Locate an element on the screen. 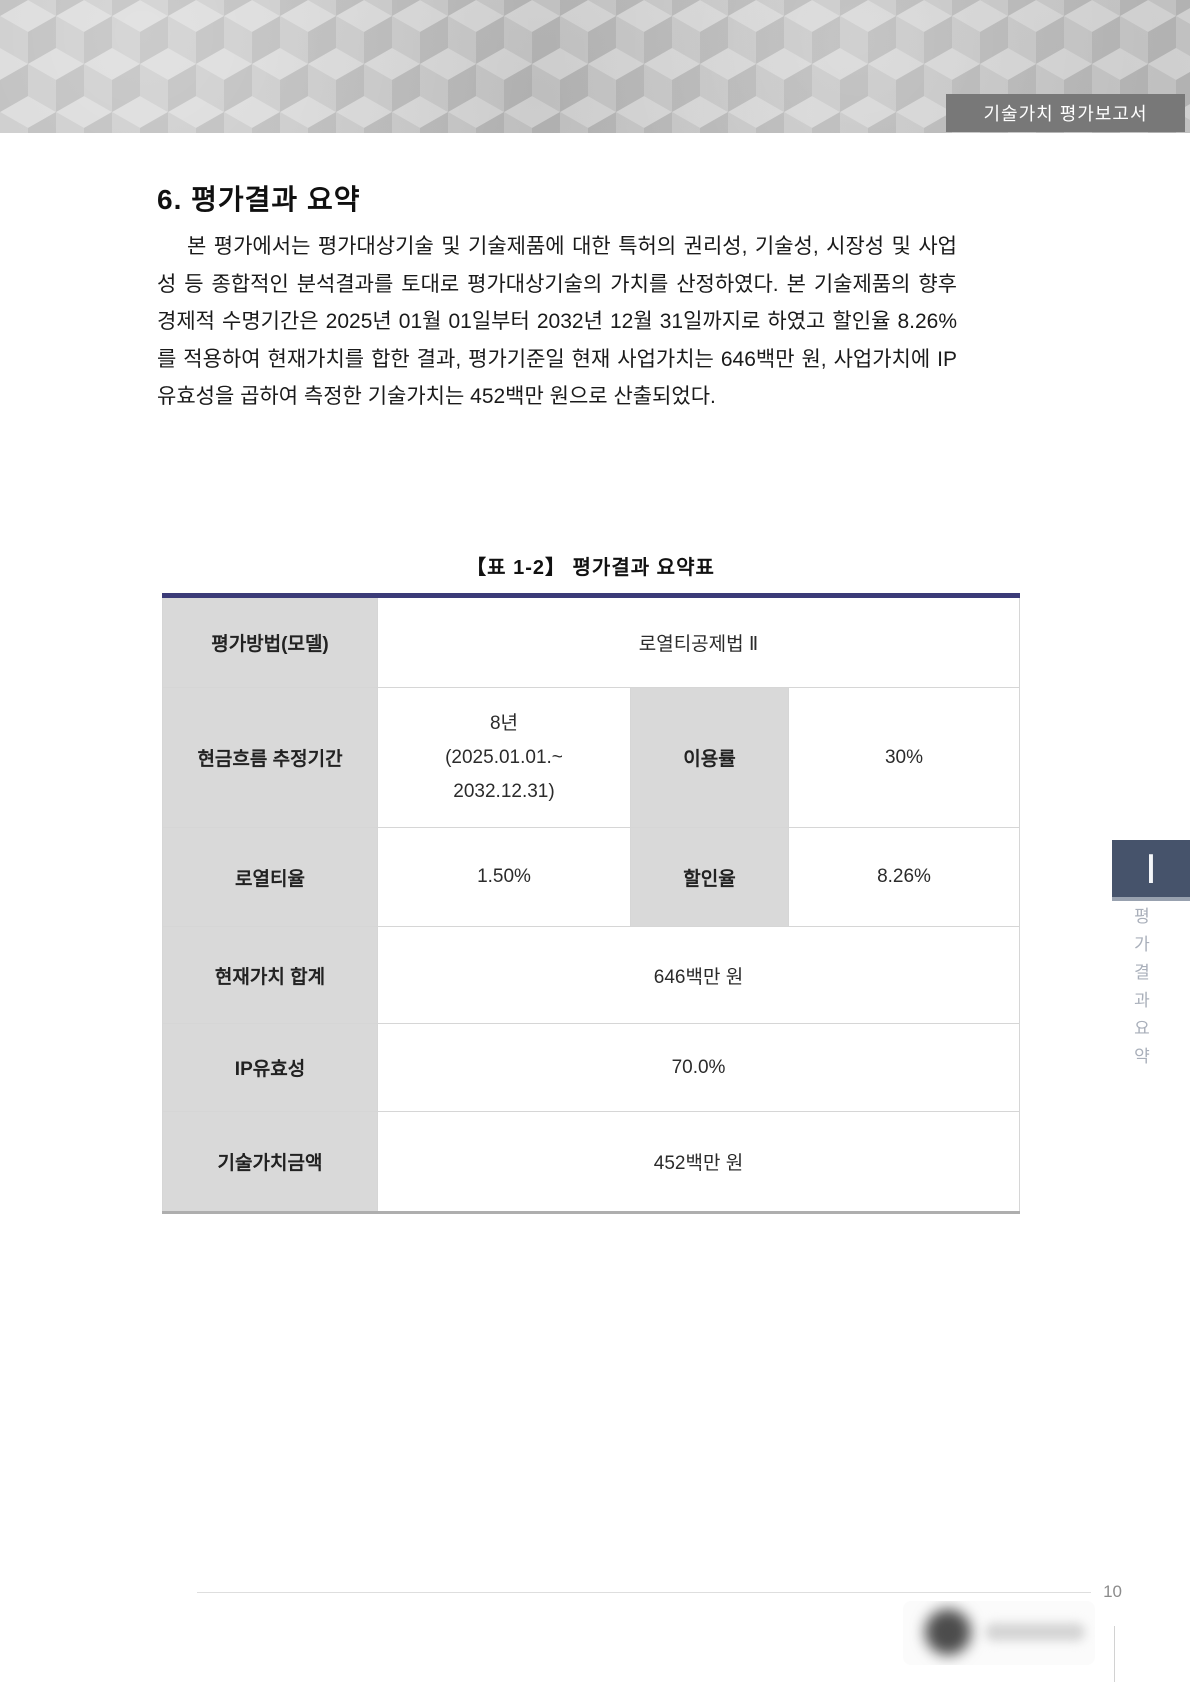 Image resolution: width=1190 pixels, height=1682 pixels. table-row-present-value: 현재가치 합계 646백만 원 is located at coordinates (591, 975).